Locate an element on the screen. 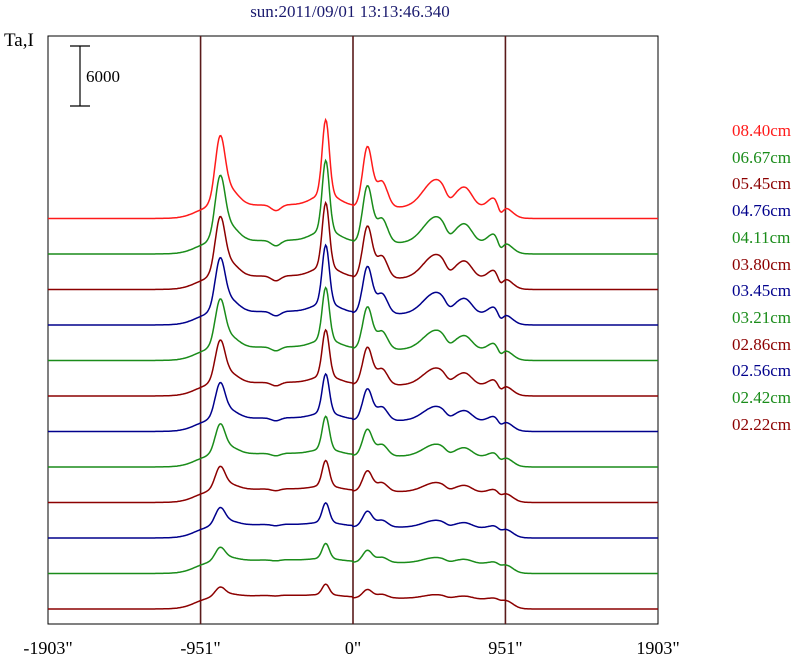  series-line-06.67cm is located at coordinates (353, 206).